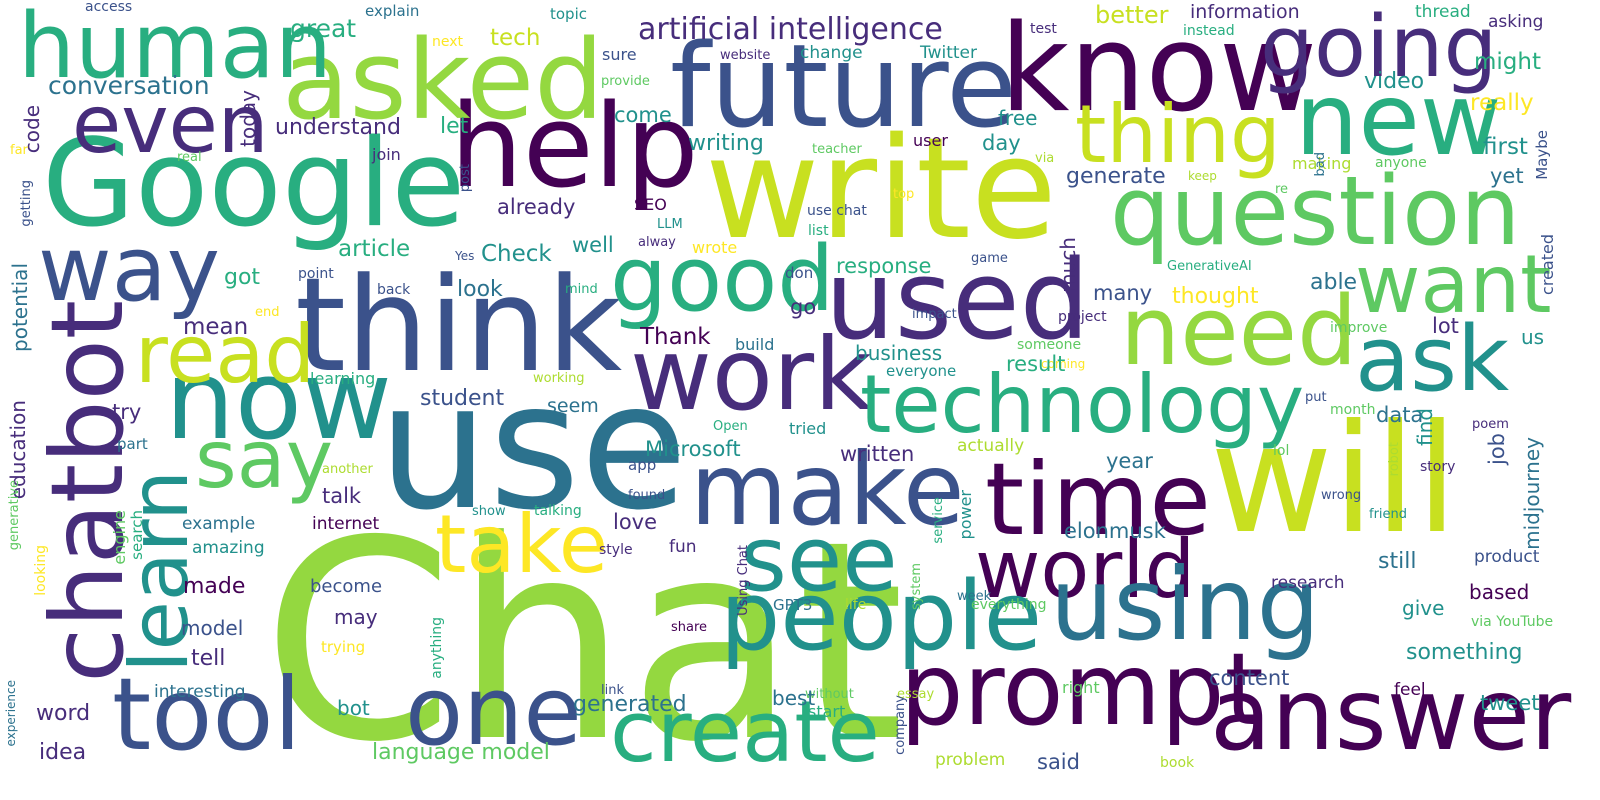  Describe the element at coordinates (1098, 499) in the screenshot. I see `word-time: time` at that location.